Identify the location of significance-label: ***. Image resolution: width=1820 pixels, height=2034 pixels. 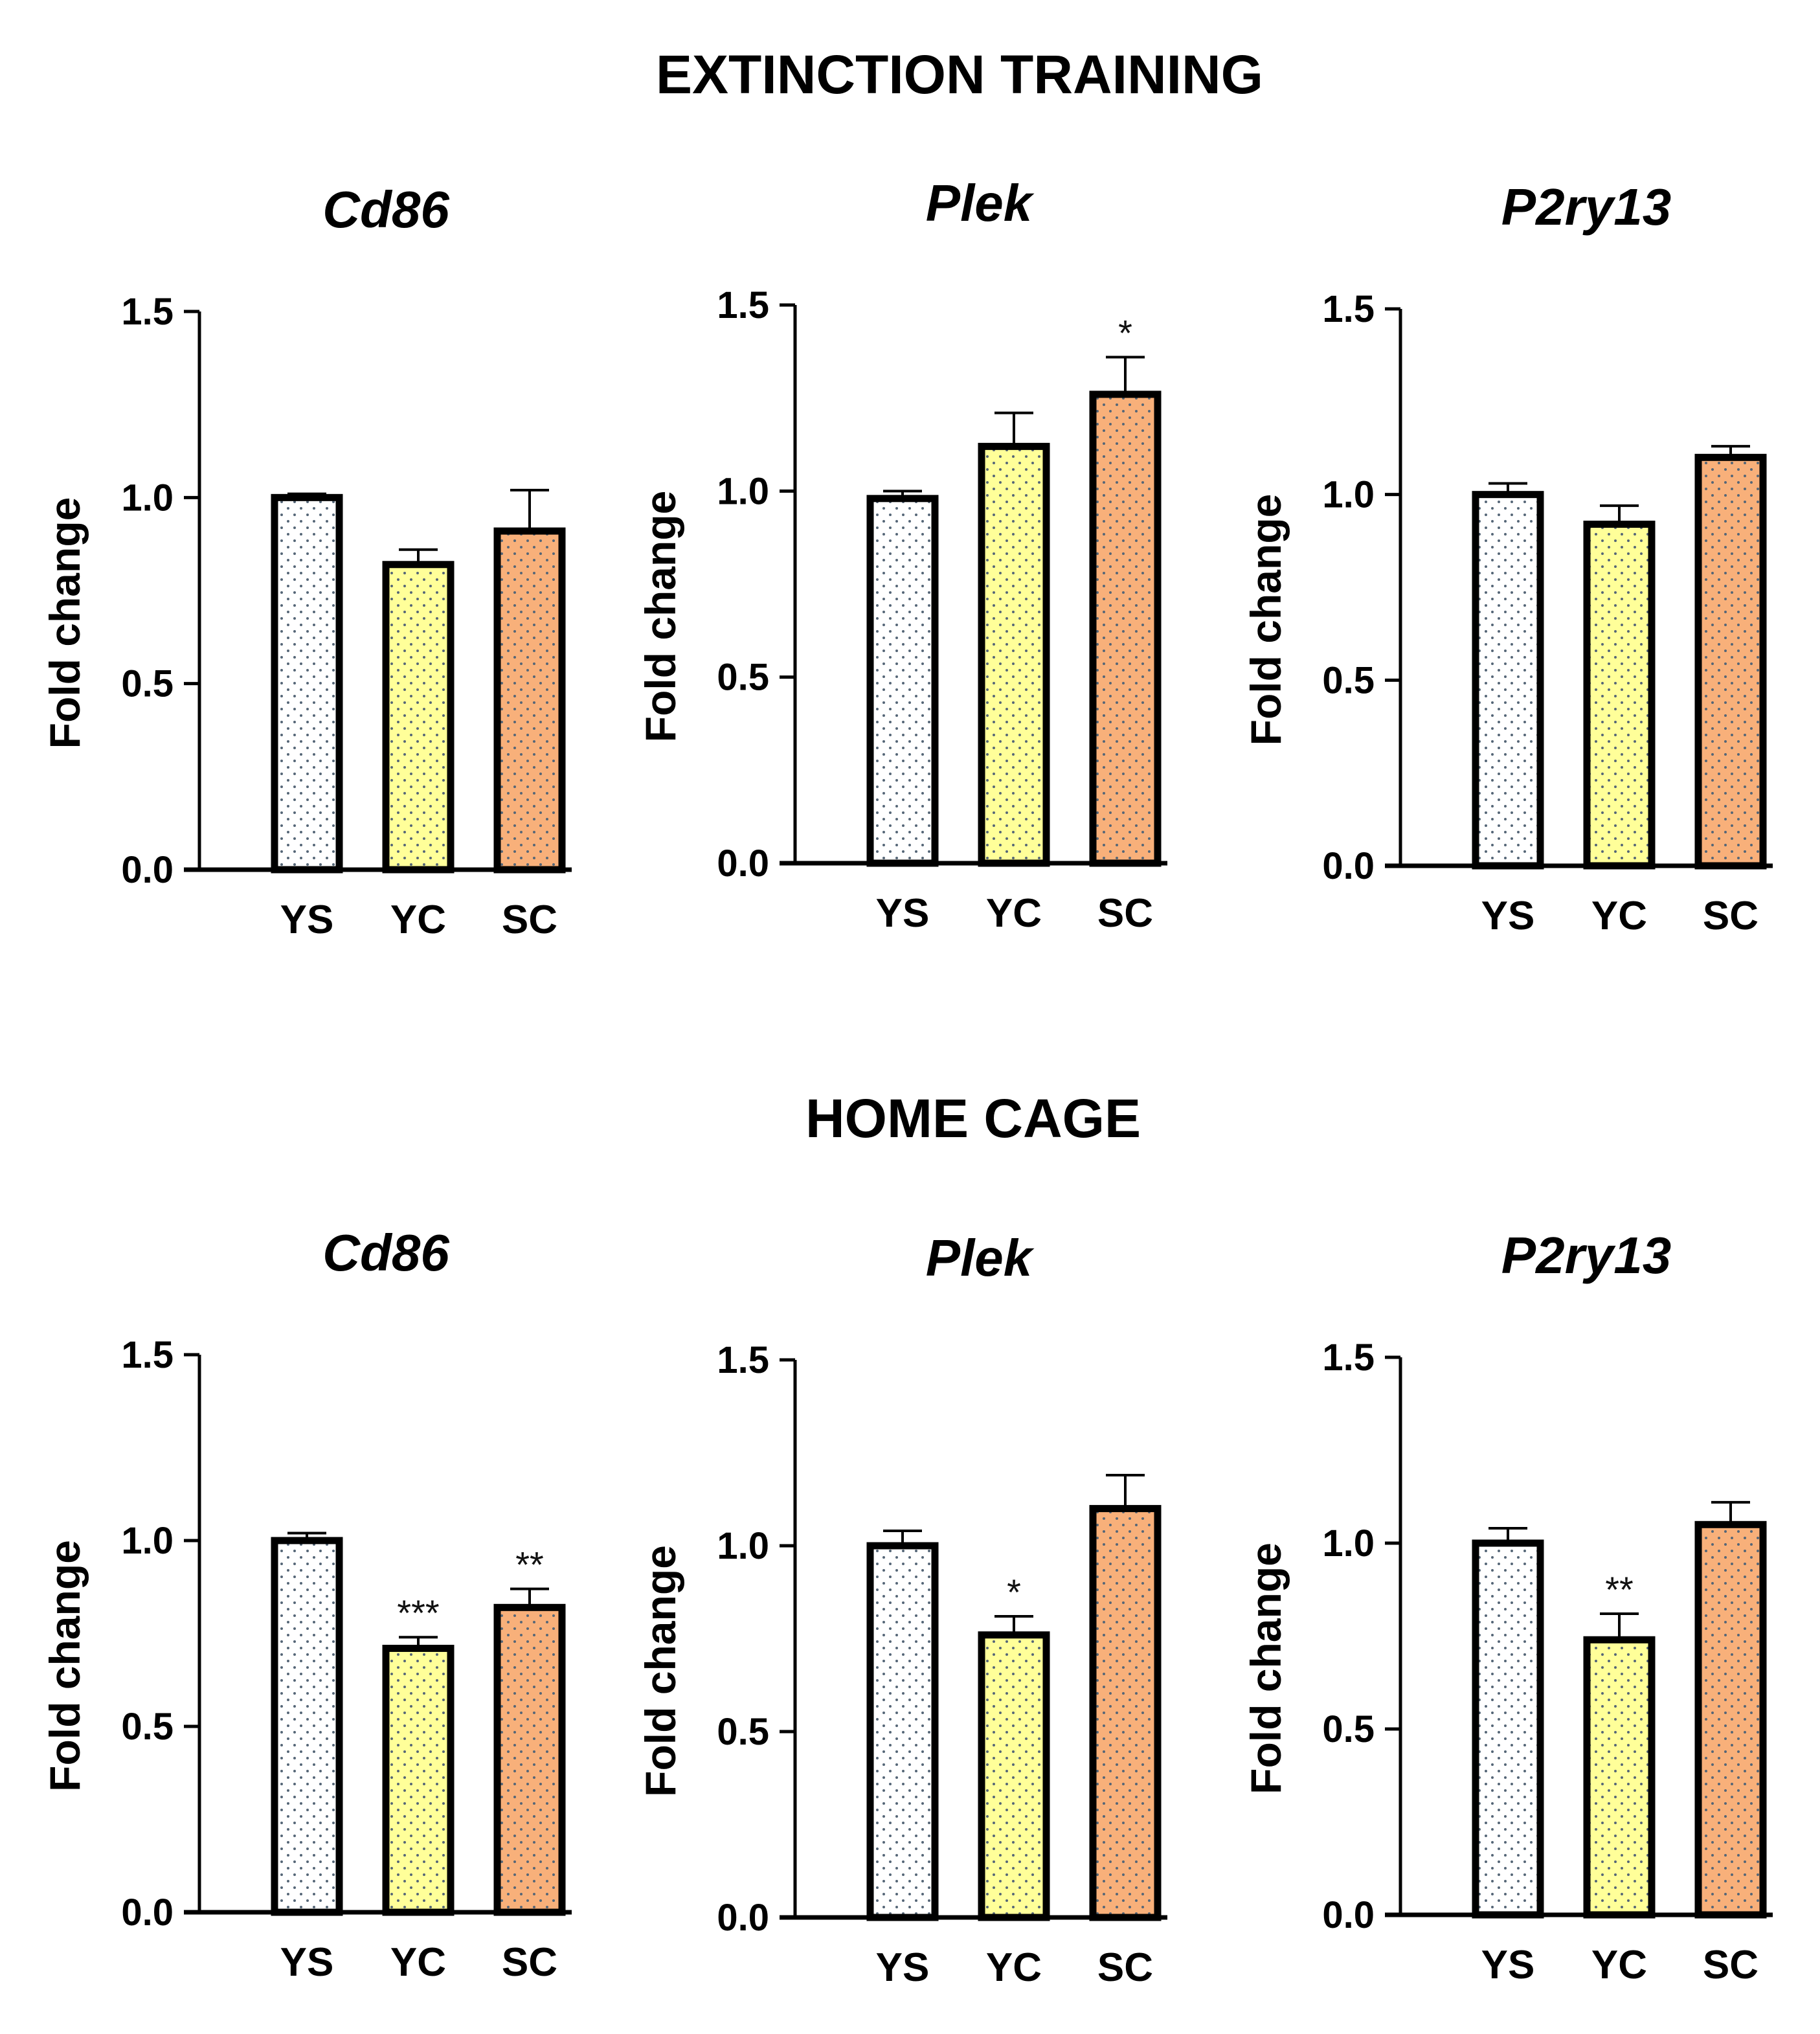
(418, 1613).